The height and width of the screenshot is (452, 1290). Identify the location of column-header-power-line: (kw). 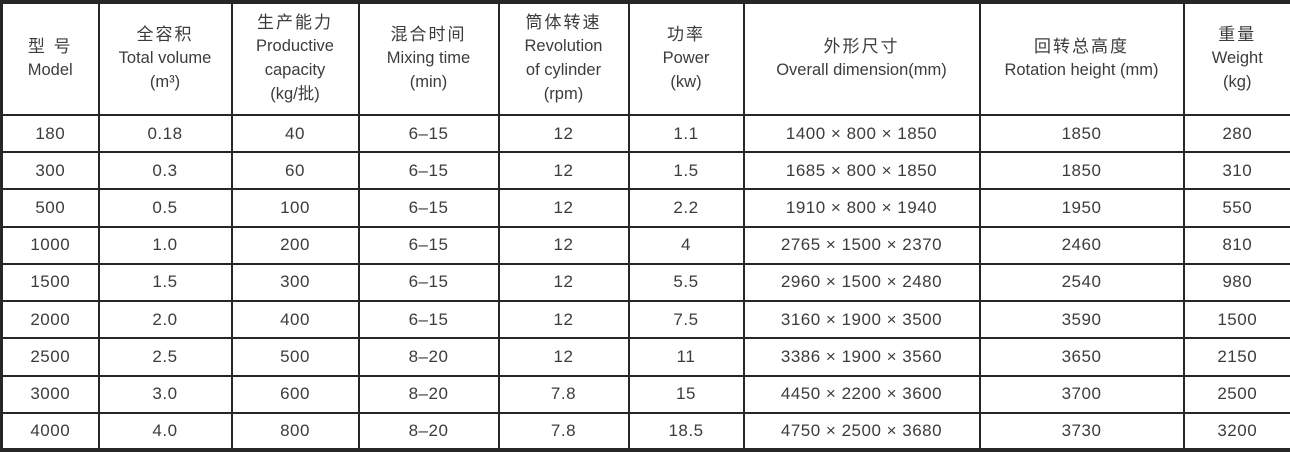
(686, 82).